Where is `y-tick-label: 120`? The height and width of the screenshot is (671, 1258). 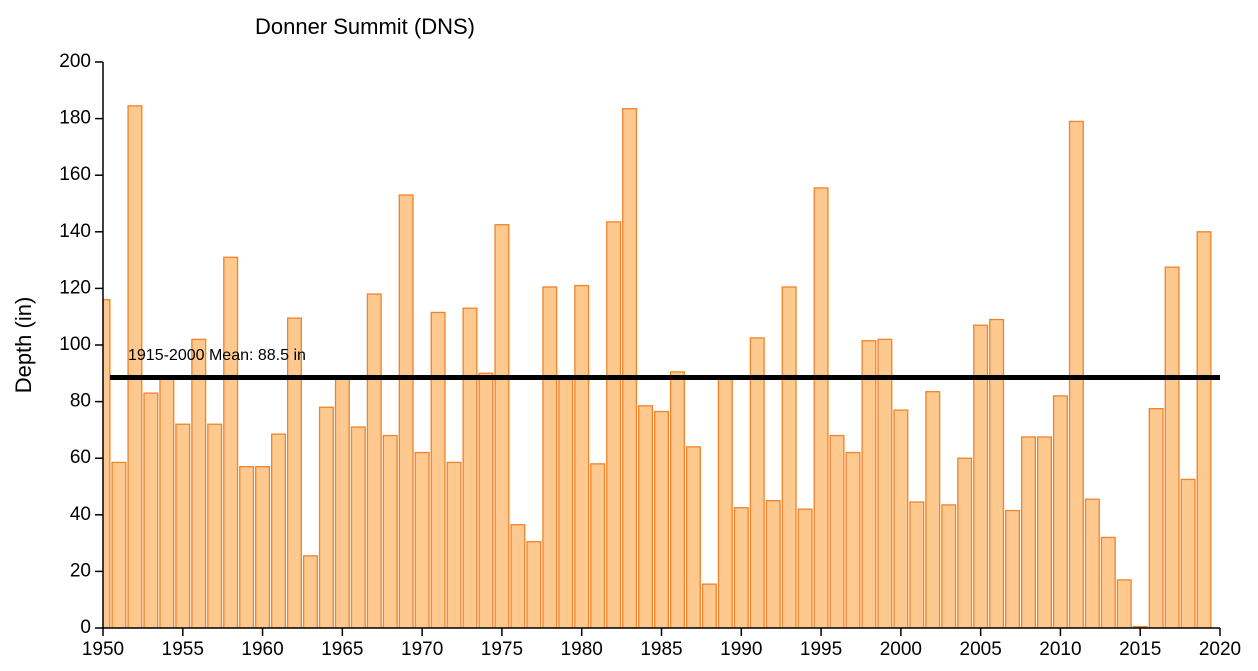 y-tick-label: 120 is located at coordinates (75, 287).